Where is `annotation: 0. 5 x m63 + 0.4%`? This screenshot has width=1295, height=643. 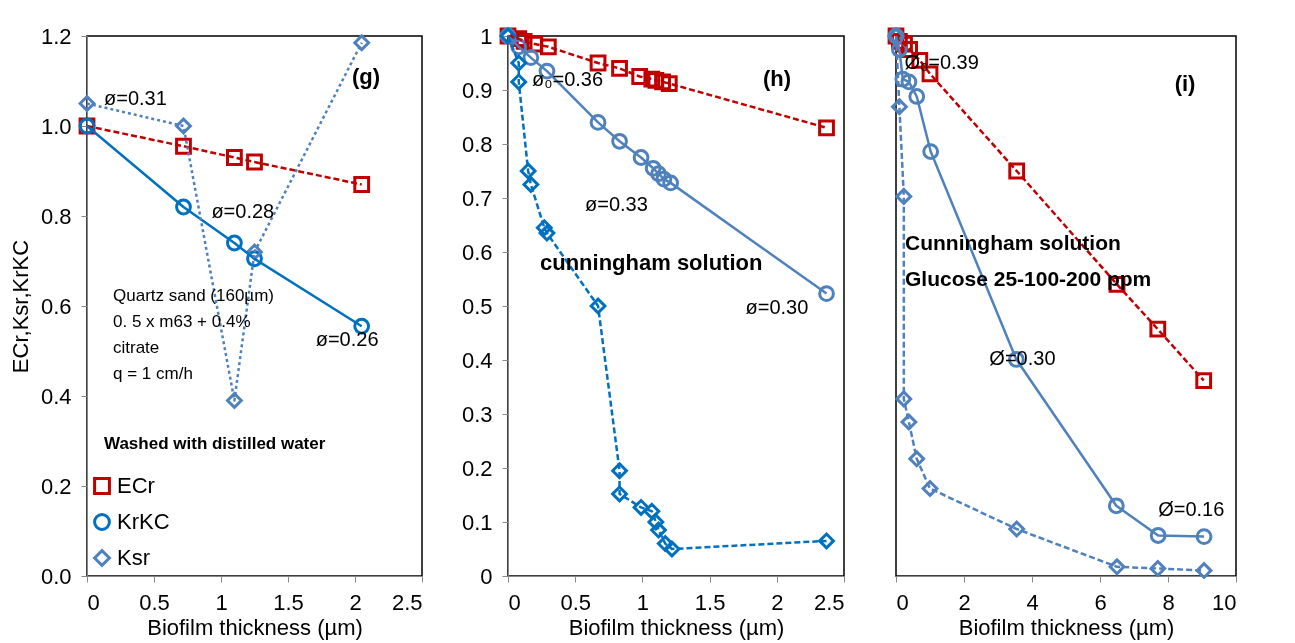 annotation: 0. 5 x m63 + 0.4% is located at coordinates (182, 321).